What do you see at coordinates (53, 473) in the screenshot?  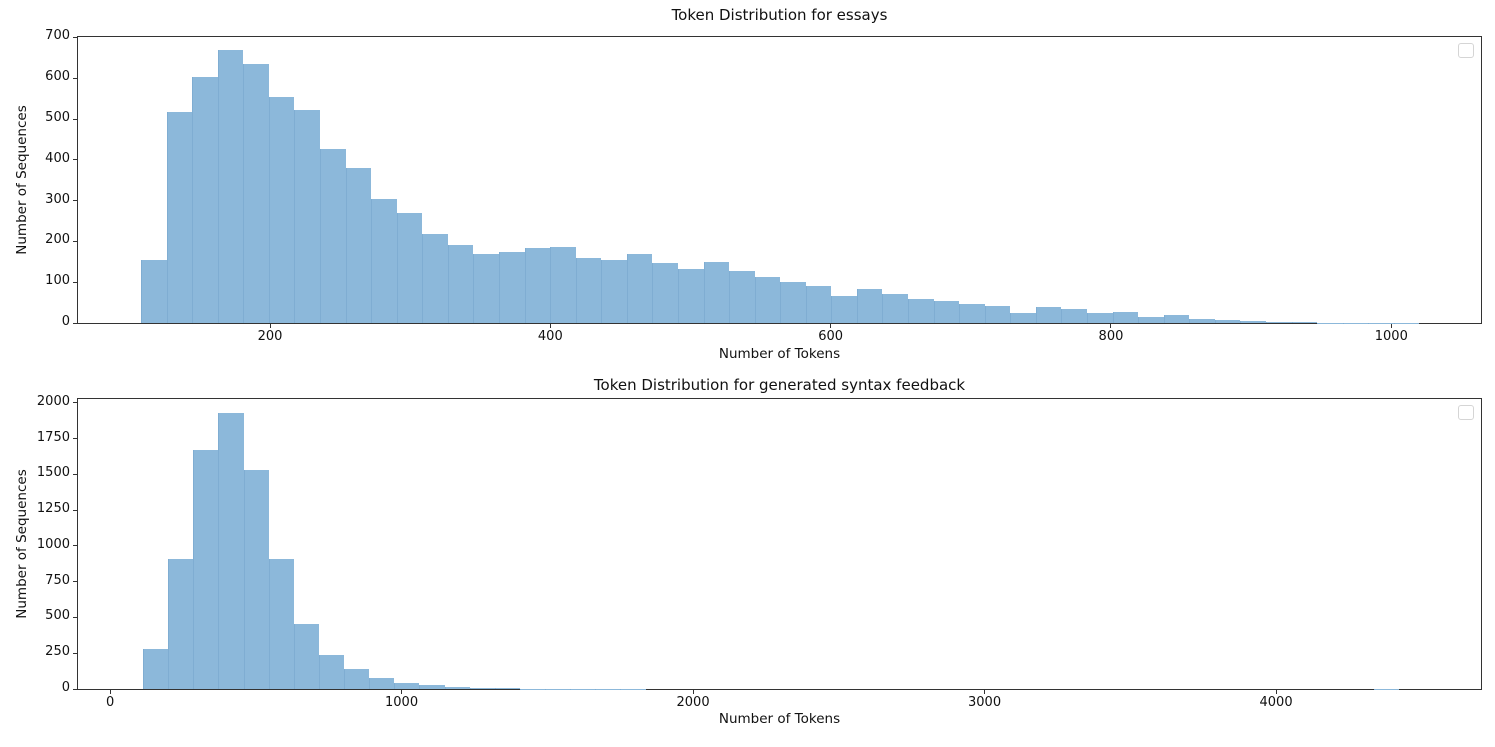 I see `y-tick-label: 1500` at bounding box center [53, 473].